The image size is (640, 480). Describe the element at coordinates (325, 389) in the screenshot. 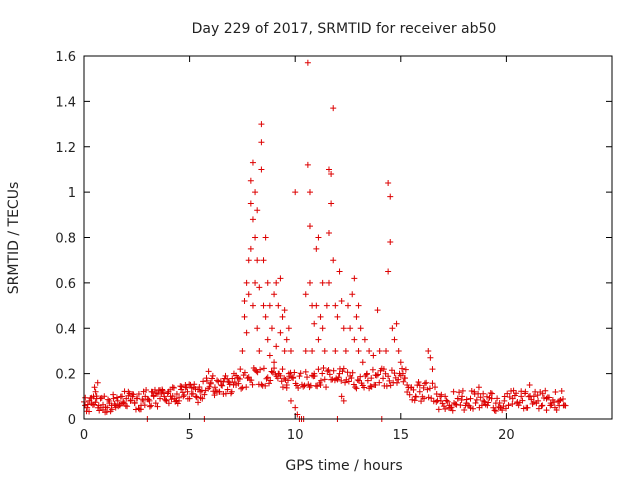

I see `dense-noise-band` at that location.